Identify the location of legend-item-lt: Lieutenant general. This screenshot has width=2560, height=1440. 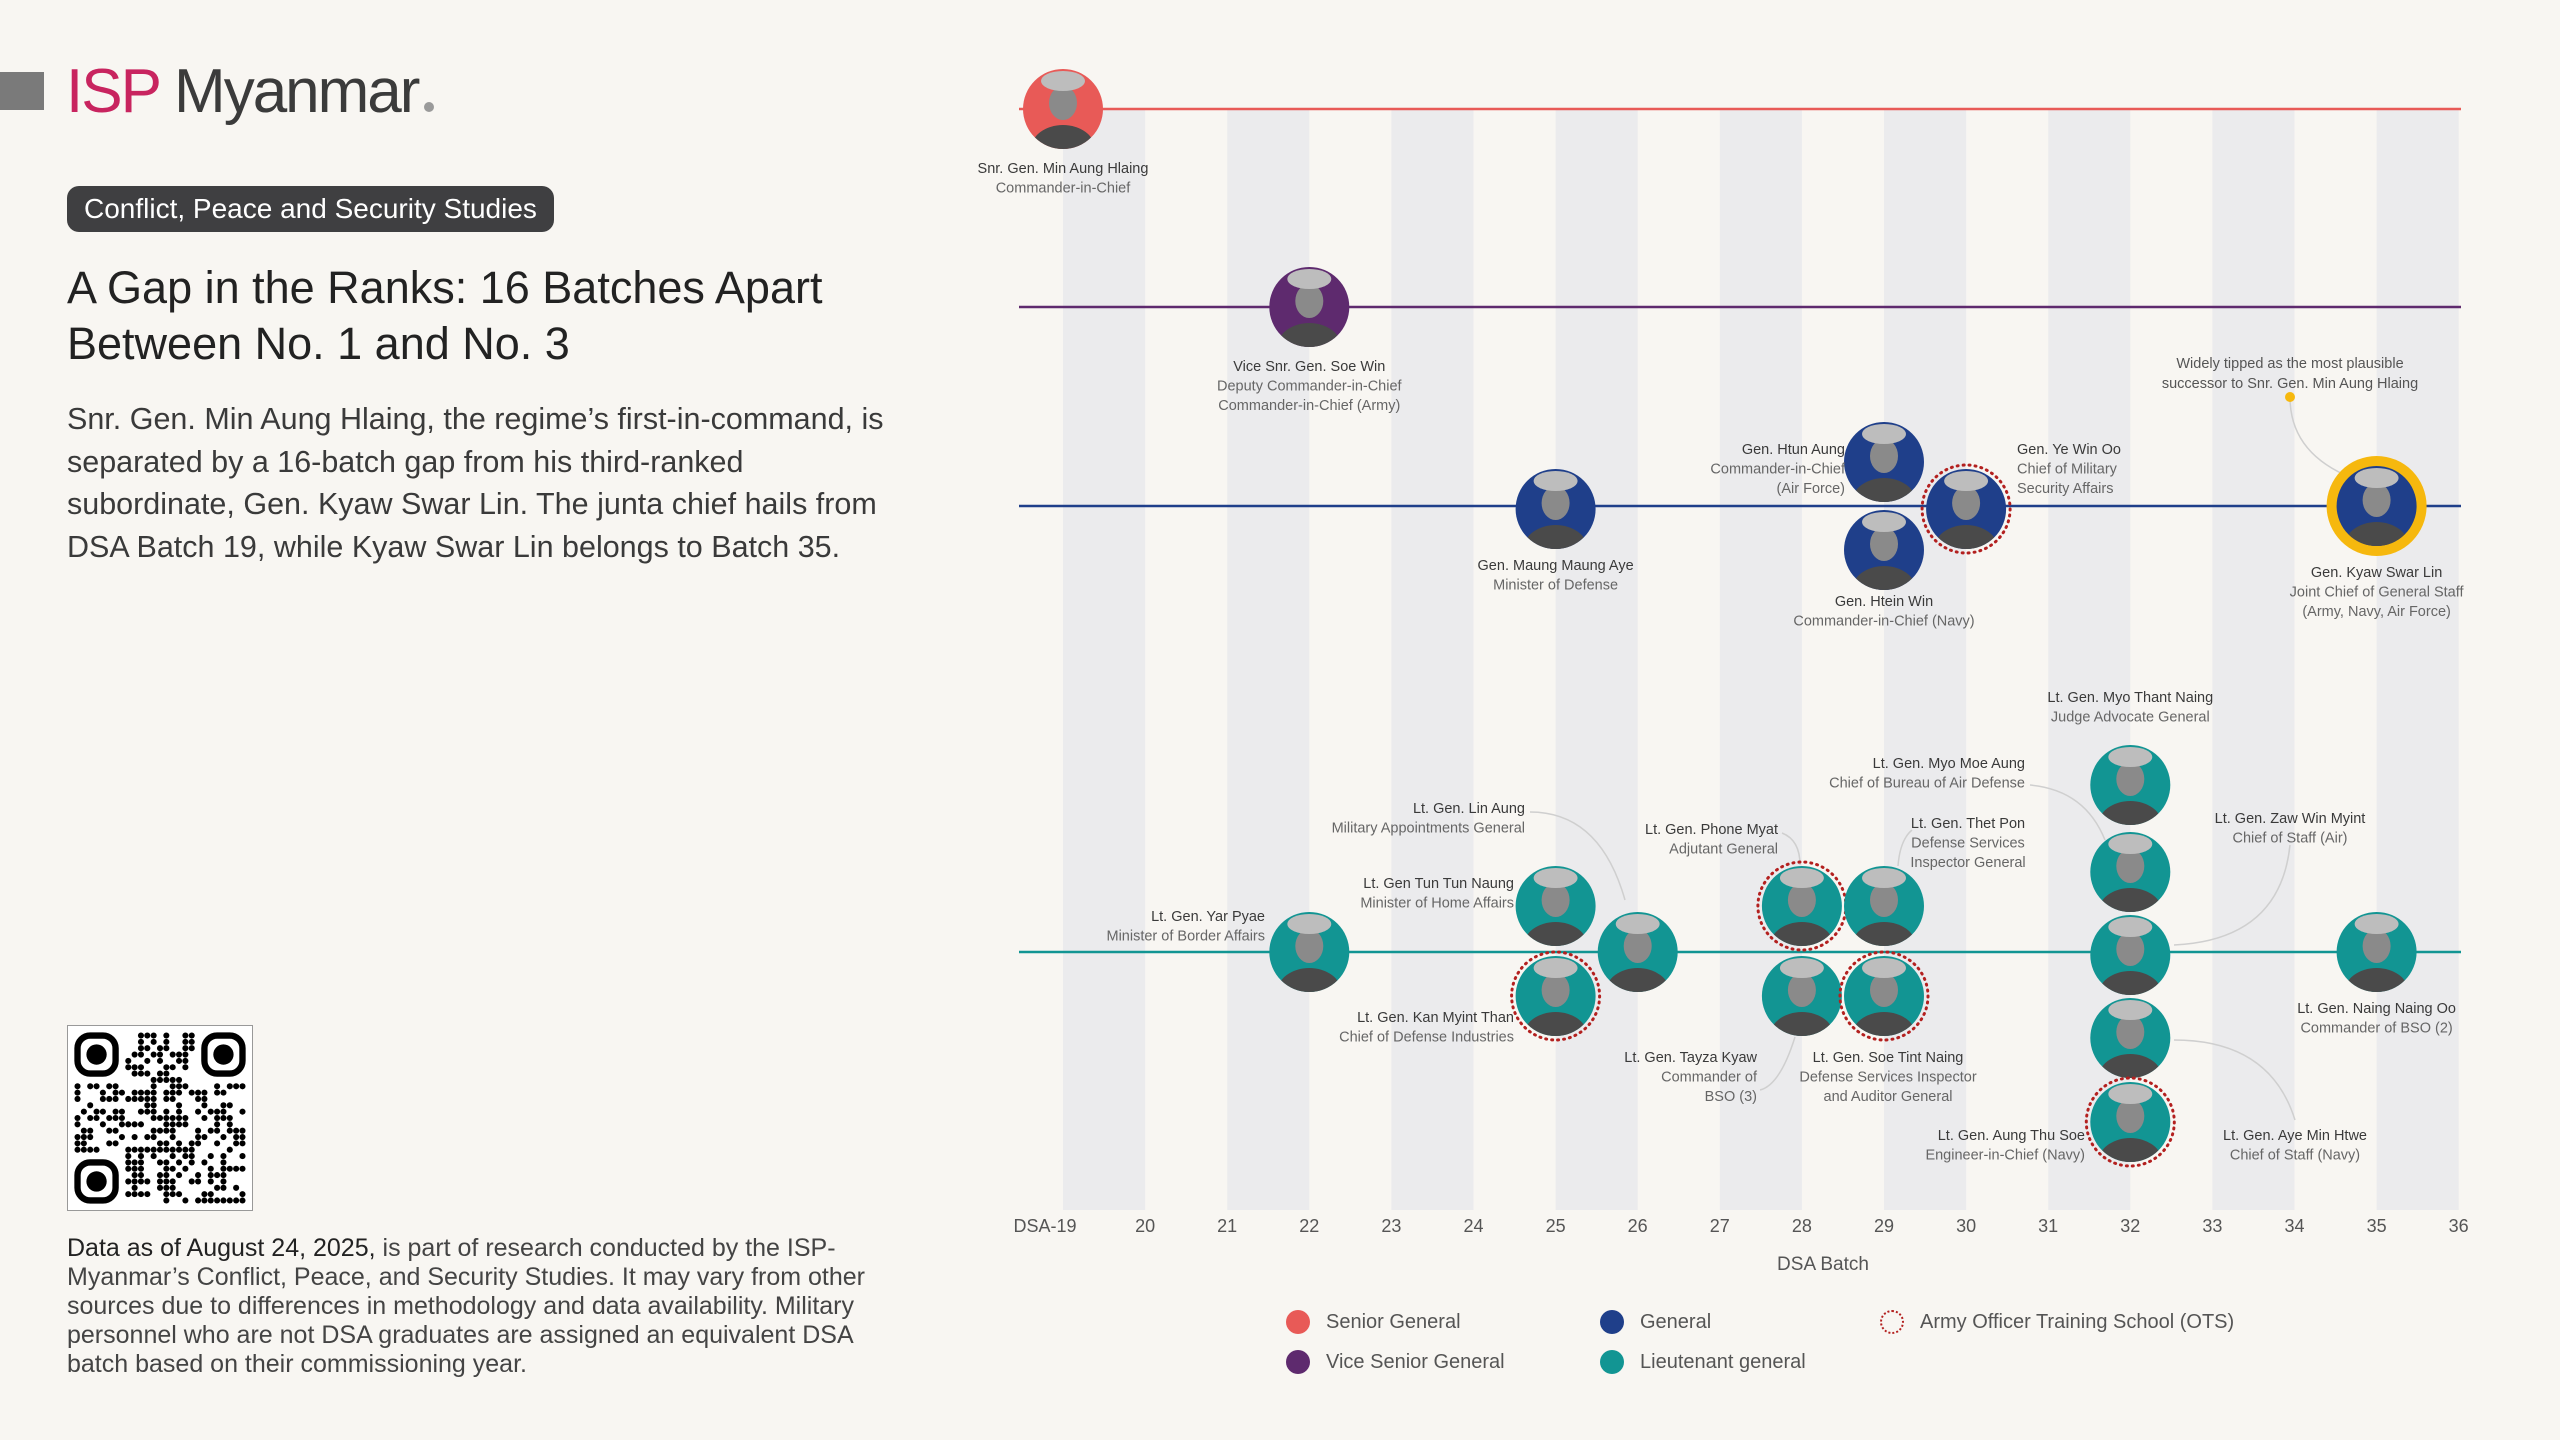
(1703, 1362).